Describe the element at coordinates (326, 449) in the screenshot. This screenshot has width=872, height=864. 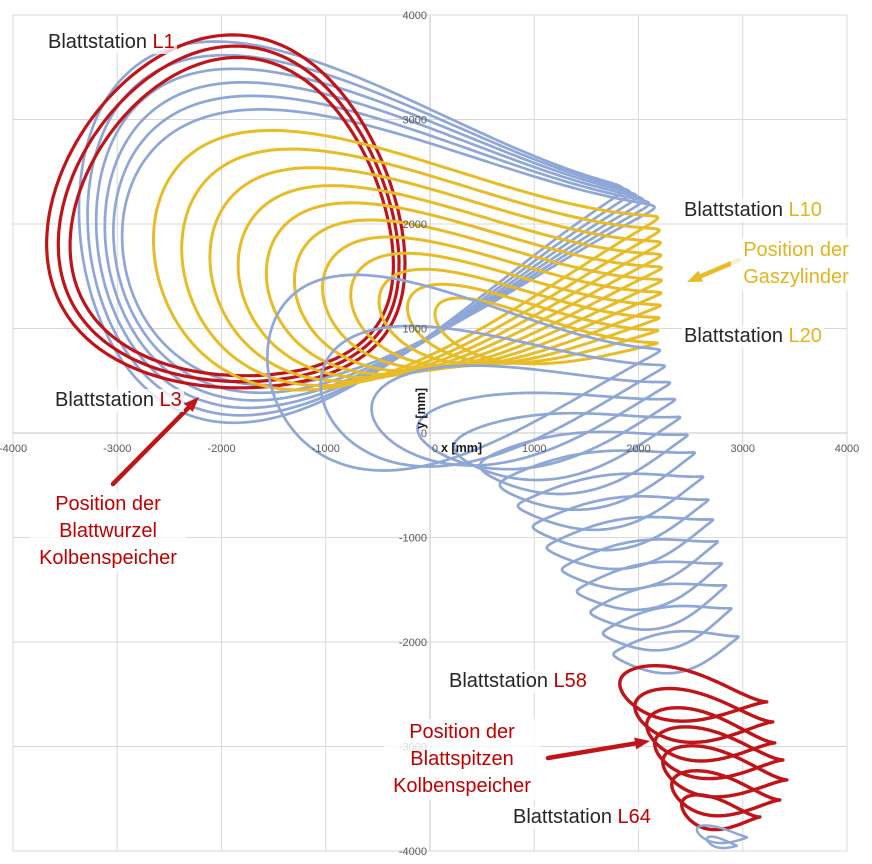
I see `x-tick-label: -1000` at that location.